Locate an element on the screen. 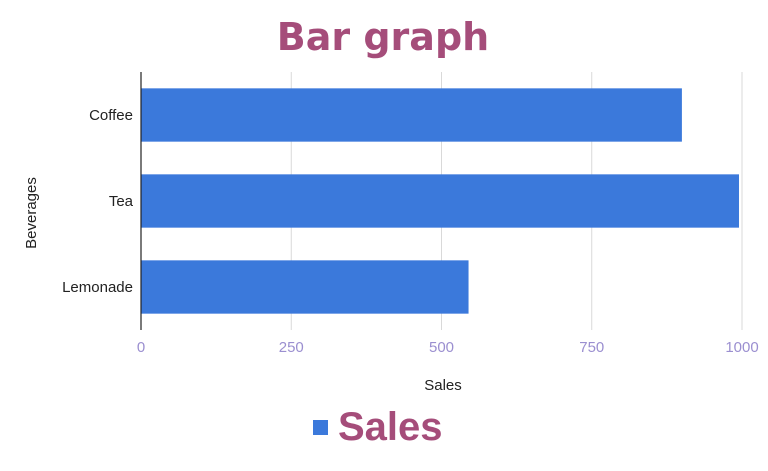  y-axis-title: Beverages is located at coordinates (31, 213).